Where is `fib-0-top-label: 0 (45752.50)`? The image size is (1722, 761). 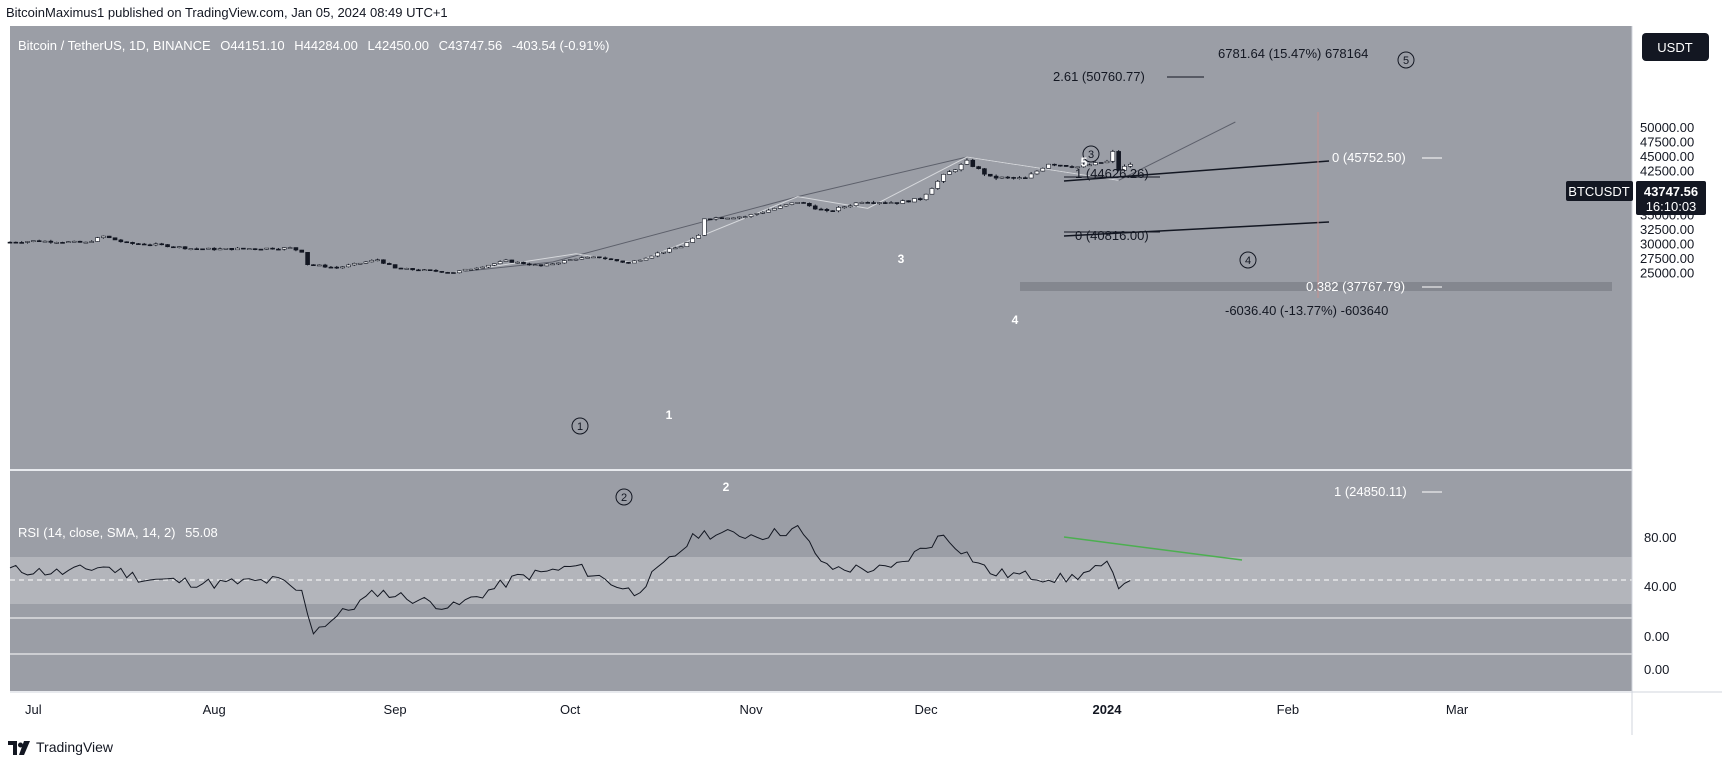 fib-0-top-label: 0 (45752.50) is located at coordinates (1369, 157).